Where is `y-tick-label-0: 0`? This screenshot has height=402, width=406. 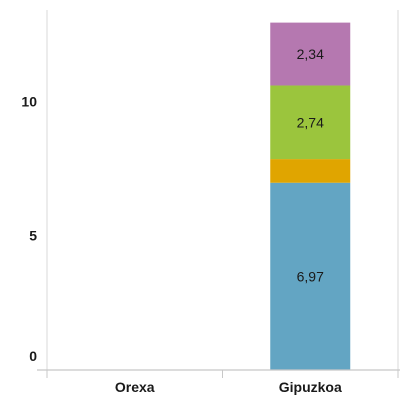 y-tick-label-0: 0 is located at coordinates (33, 356).